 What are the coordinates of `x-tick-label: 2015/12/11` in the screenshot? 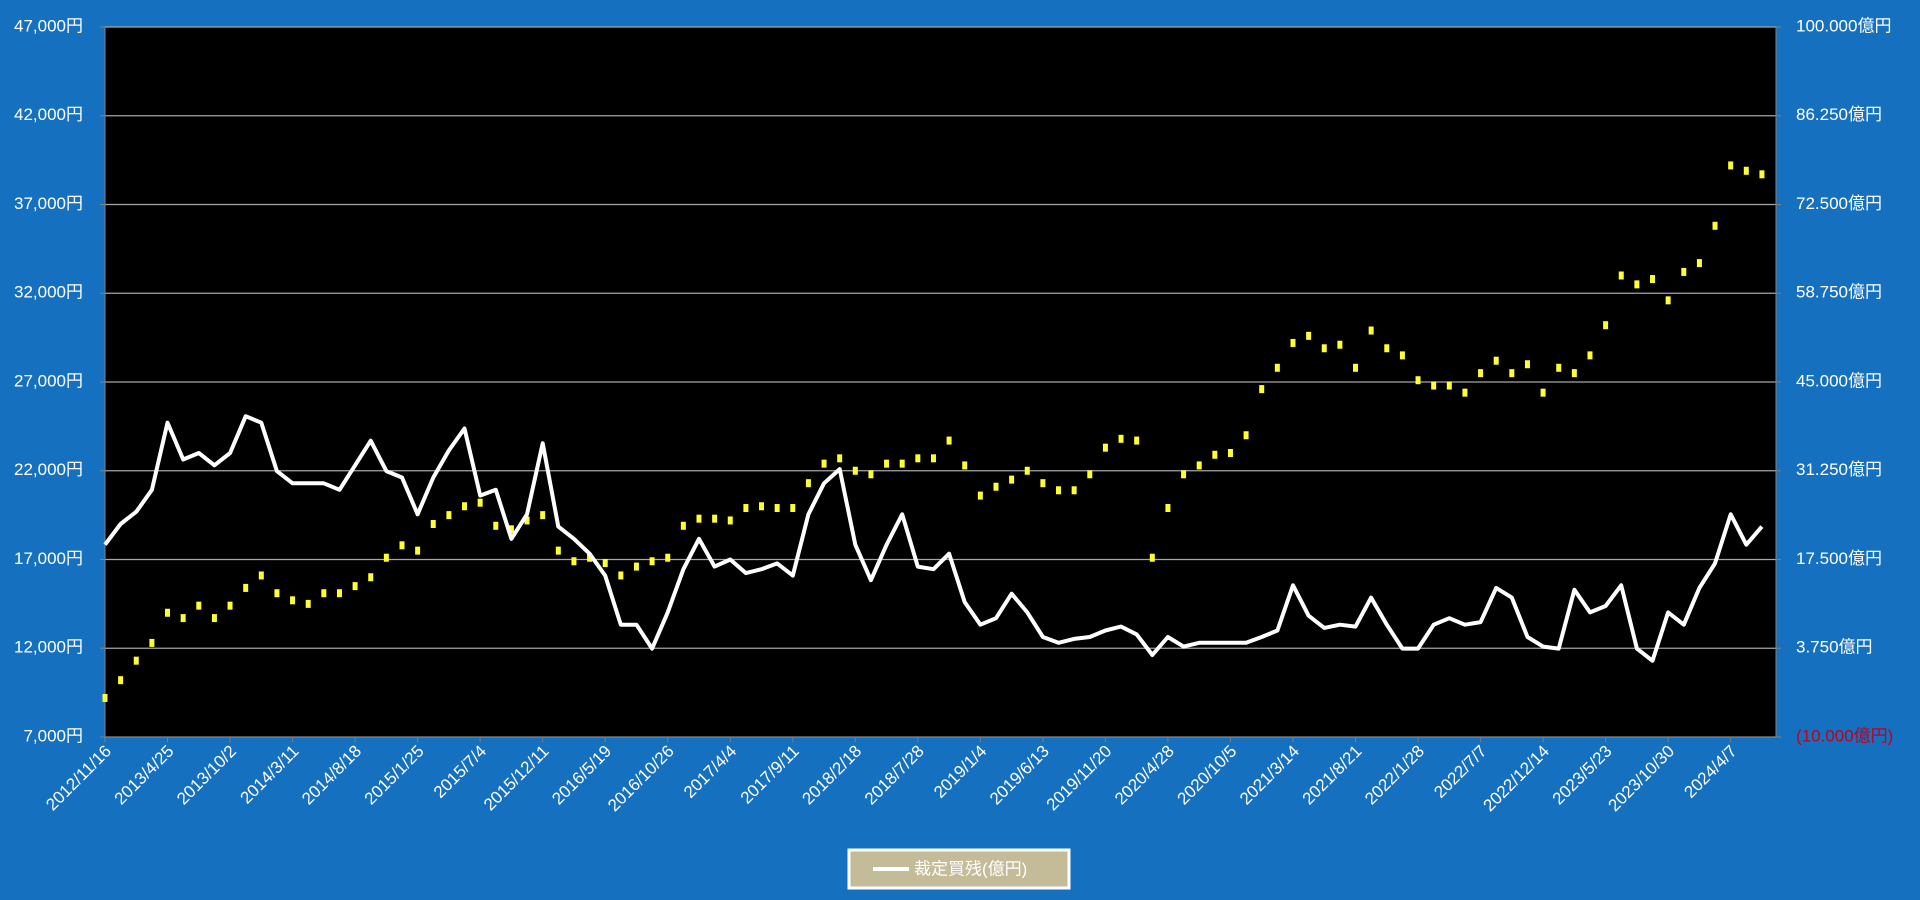 It's located at (516, 778).